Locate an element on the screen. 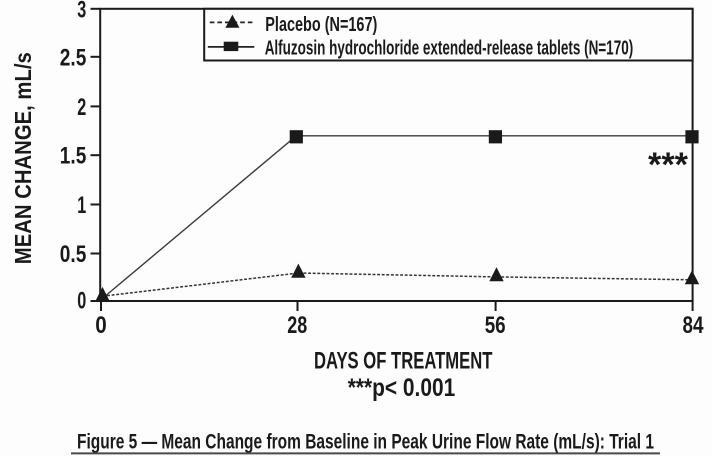 The width and height of the screenshot is (712, 456). svg-text: 3 is located at coordinates (81, 11).